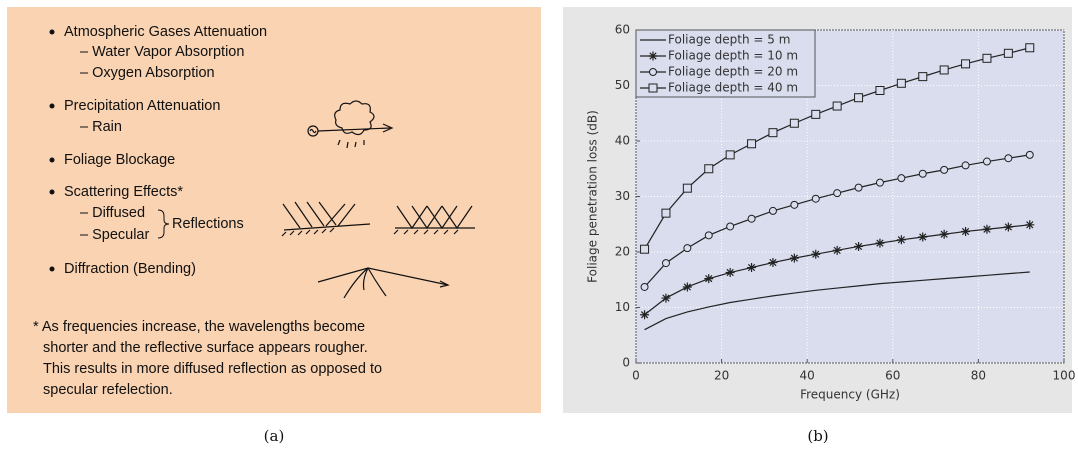  What do you see at coordinates (123, 192) in the screenshot?
I see `item: Scattering Effects*` at bounding box center [123, 192].